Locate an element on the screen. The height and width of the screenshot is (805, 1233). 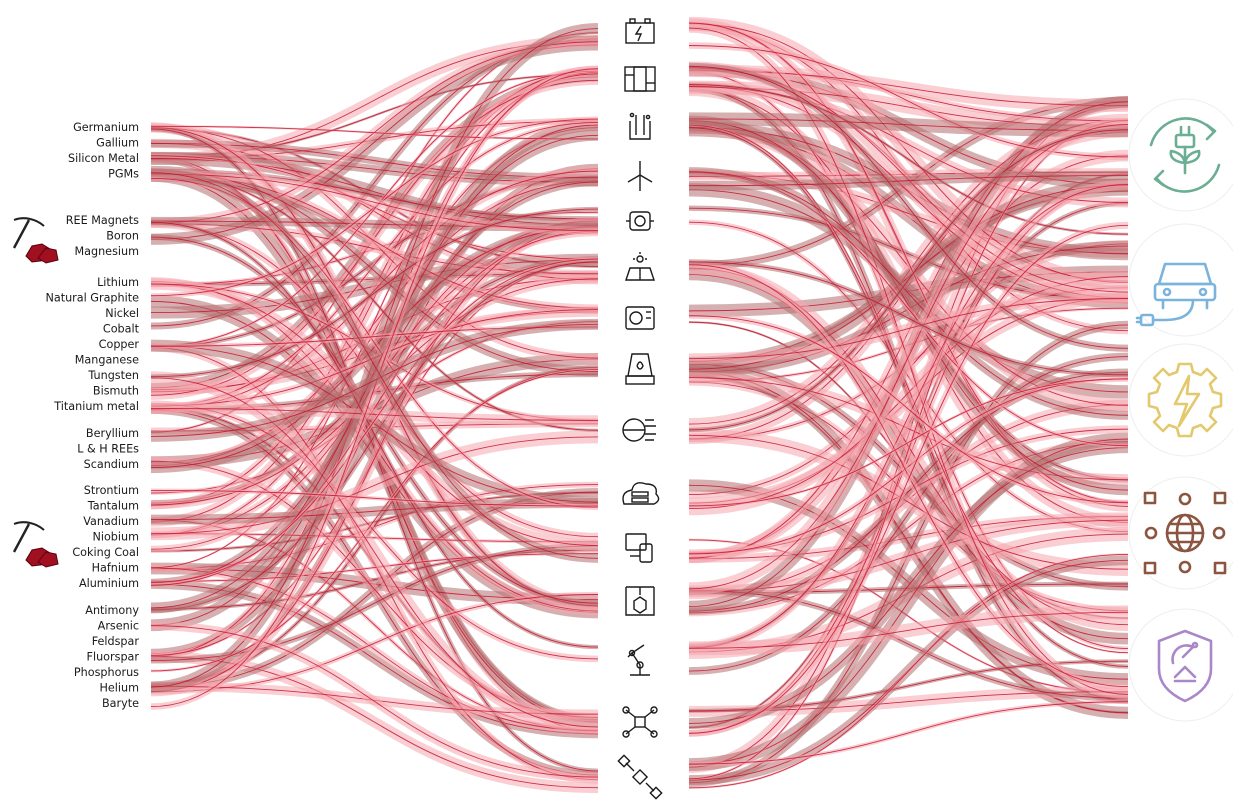
material-label: L & H REEs is located at coordinates (108, 449).